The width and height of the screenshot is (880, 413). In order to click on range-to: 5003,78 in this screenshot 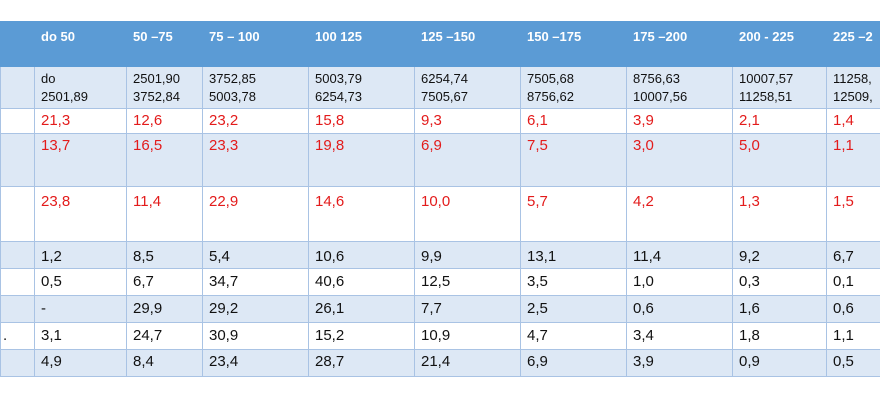, I will do `click(232, 96)`.